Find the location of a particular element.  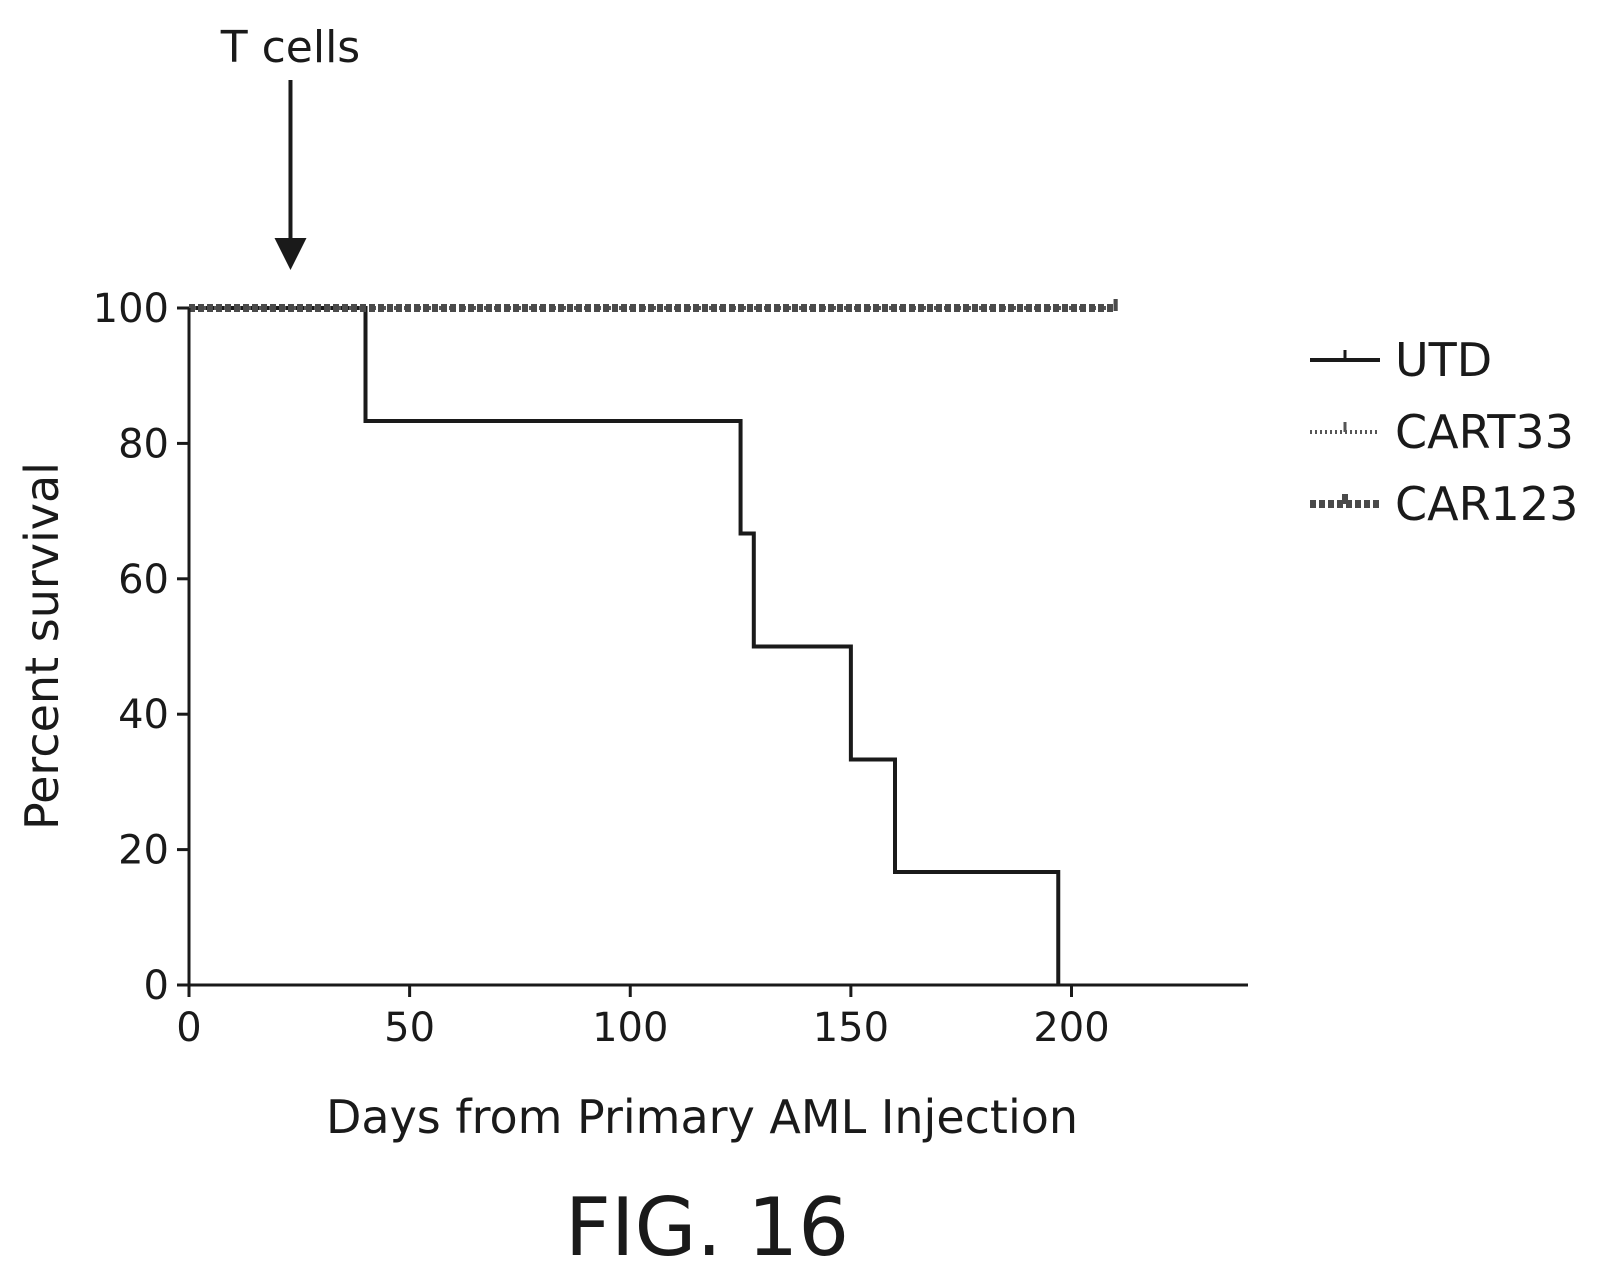

x-tick-label: 200 is located at coordinates (1071, 1028).